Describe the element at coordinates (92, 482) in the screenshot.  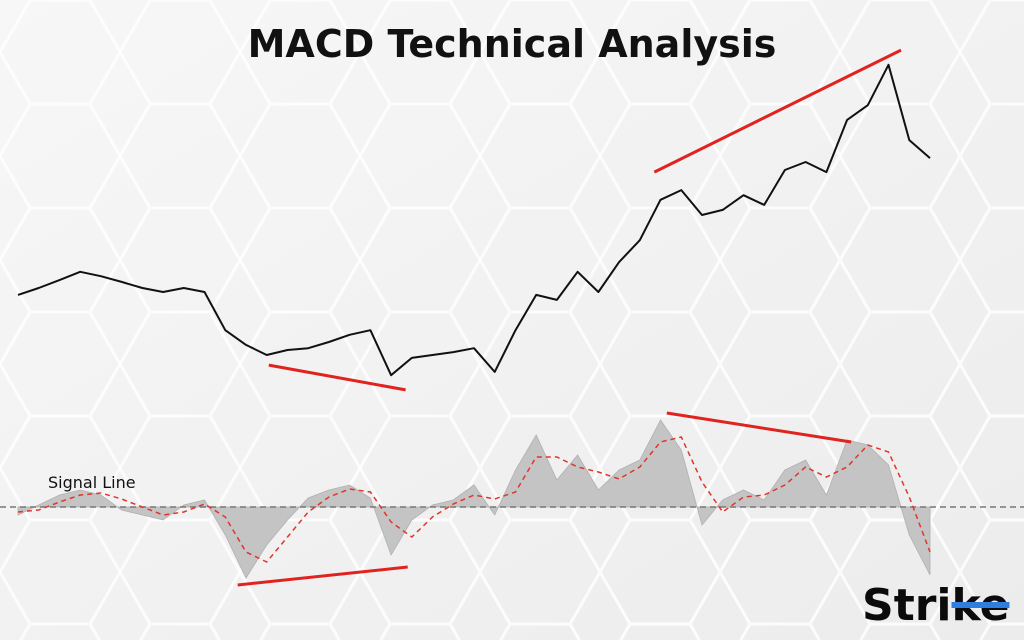
I see `signal-line-label: Signal Line` at that location.